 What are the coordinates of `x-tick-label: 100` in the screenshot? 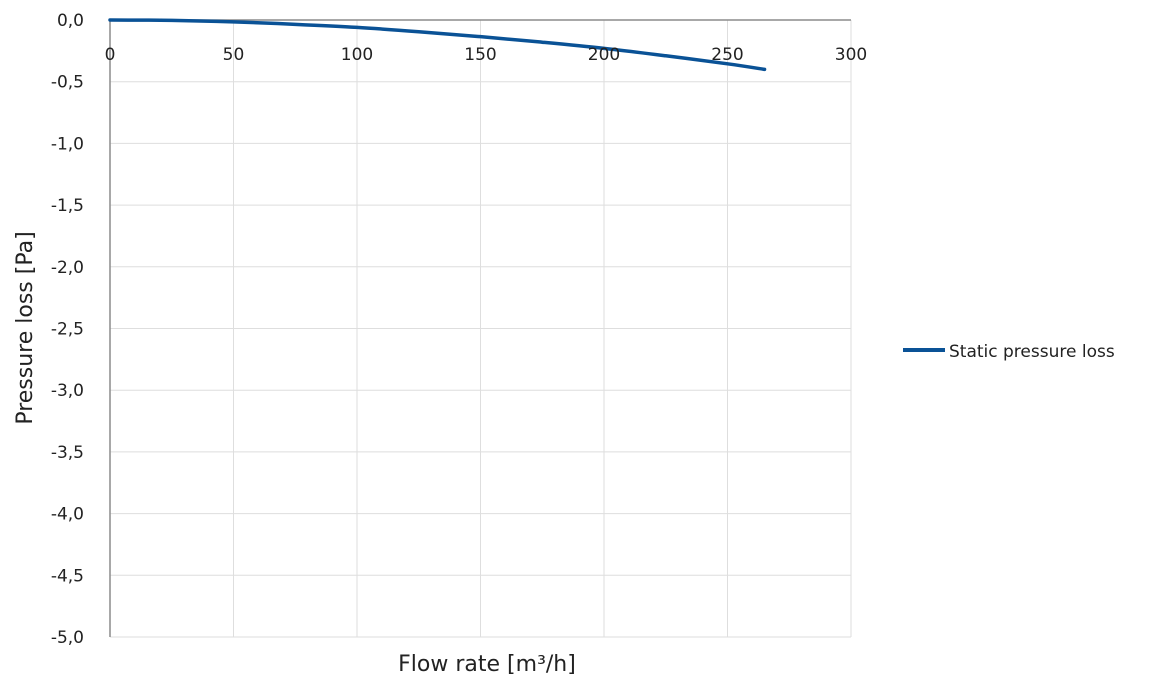 It's located at (357, 55).